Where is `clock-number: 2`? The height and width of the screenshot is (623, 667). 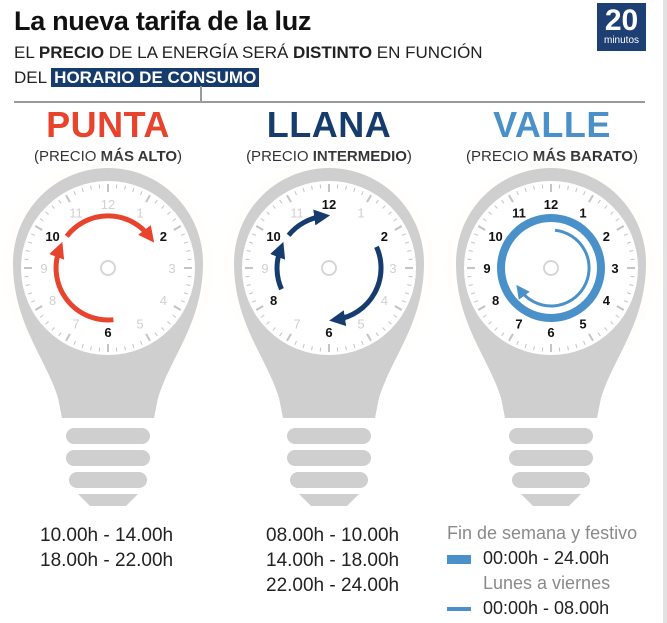
clock-number: 2 is located at coordinates (163, 236).